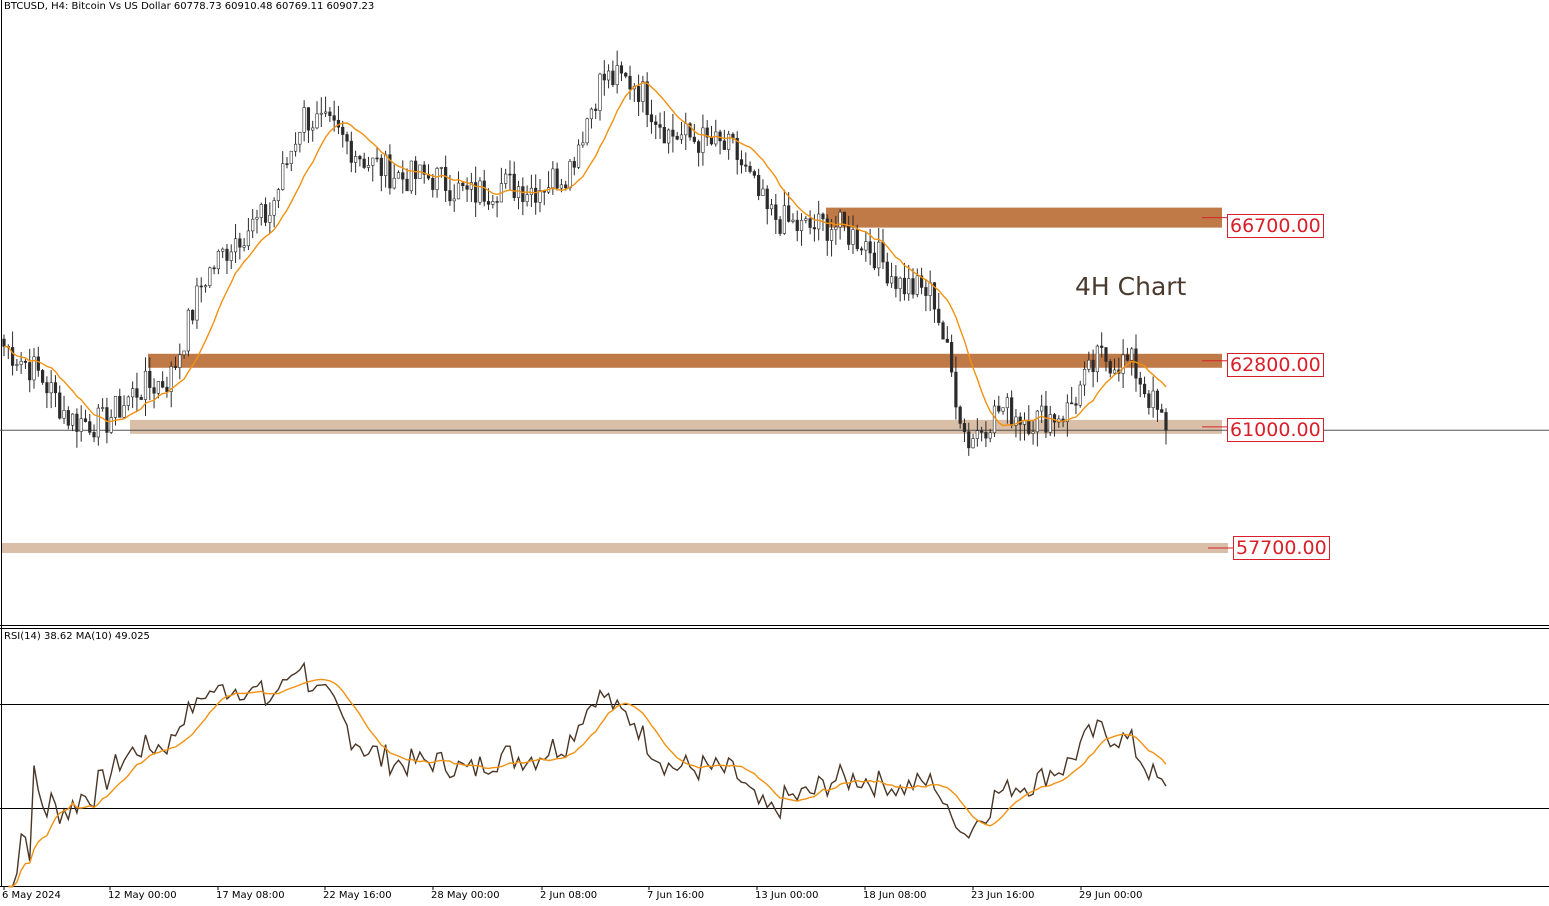 This screenshot has height=906, width=1549. What do you see at coordinates (31, 895) in the screenshot?
I see `x-tick-label: 6 May 2024` at bounding box center [31, 895].